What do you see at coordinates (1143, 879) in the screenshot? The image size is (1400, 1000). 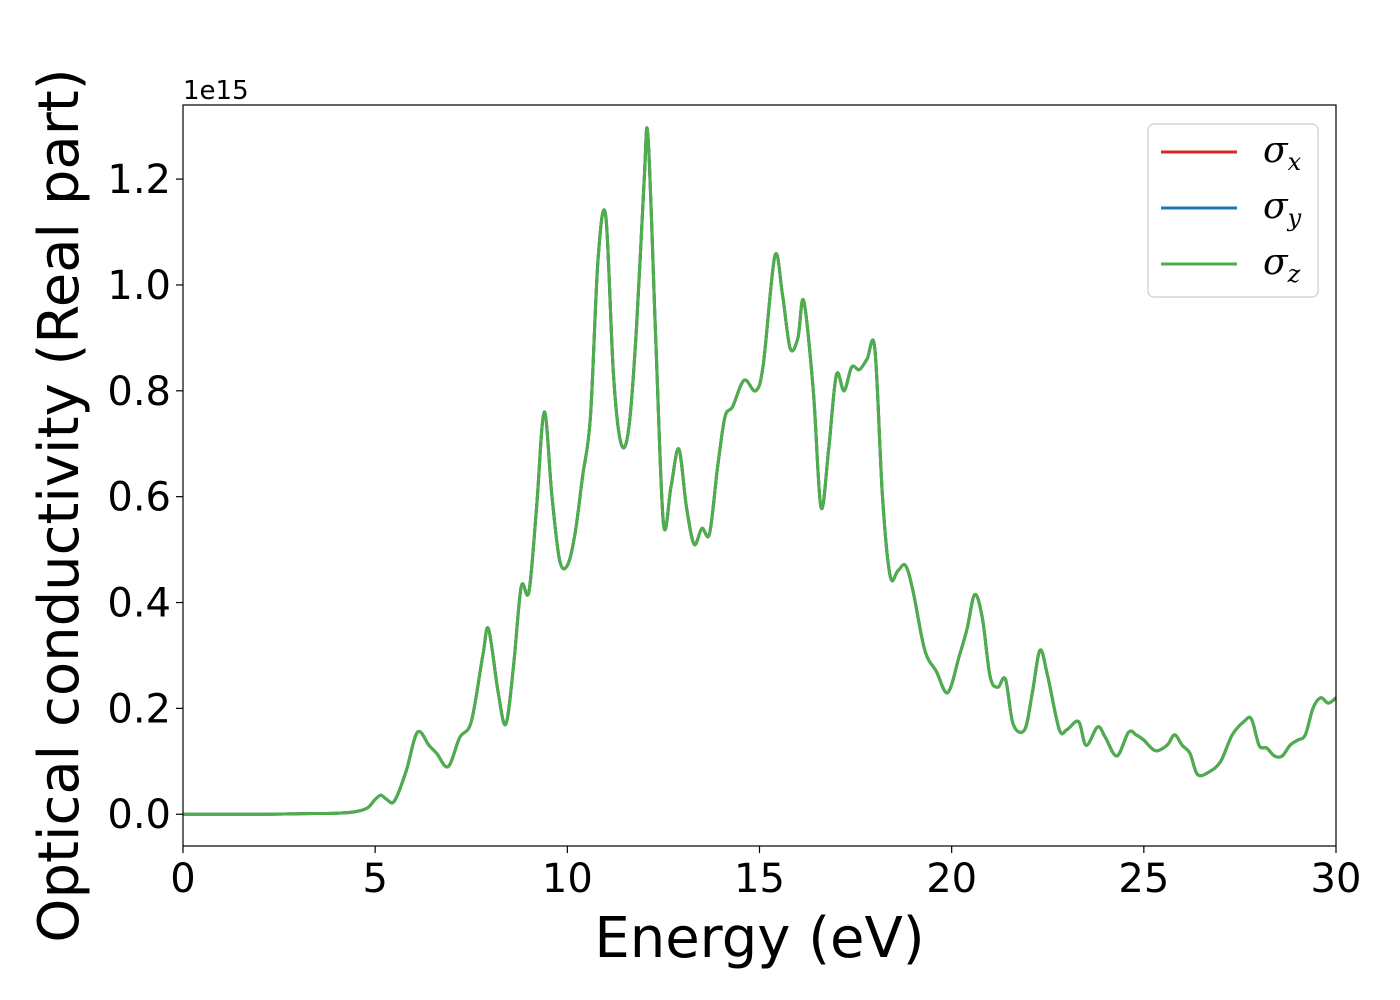 I see `x-tick-label: 25` at bounding box center [1143, 879].